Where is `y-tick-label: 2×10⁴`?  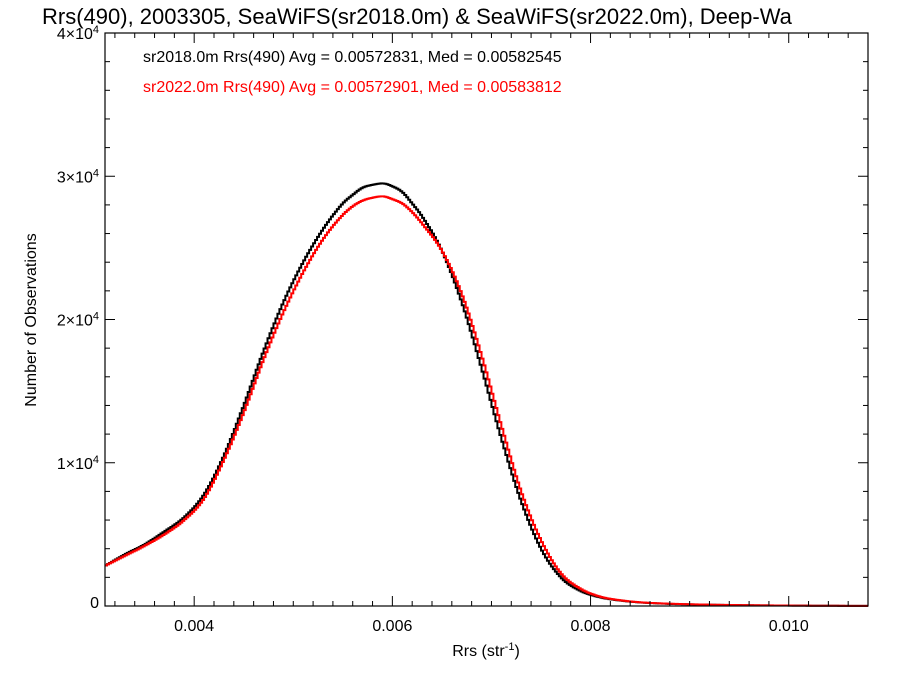
y-tick-label: 2×10⁴ is located at coordinates (78, 320).